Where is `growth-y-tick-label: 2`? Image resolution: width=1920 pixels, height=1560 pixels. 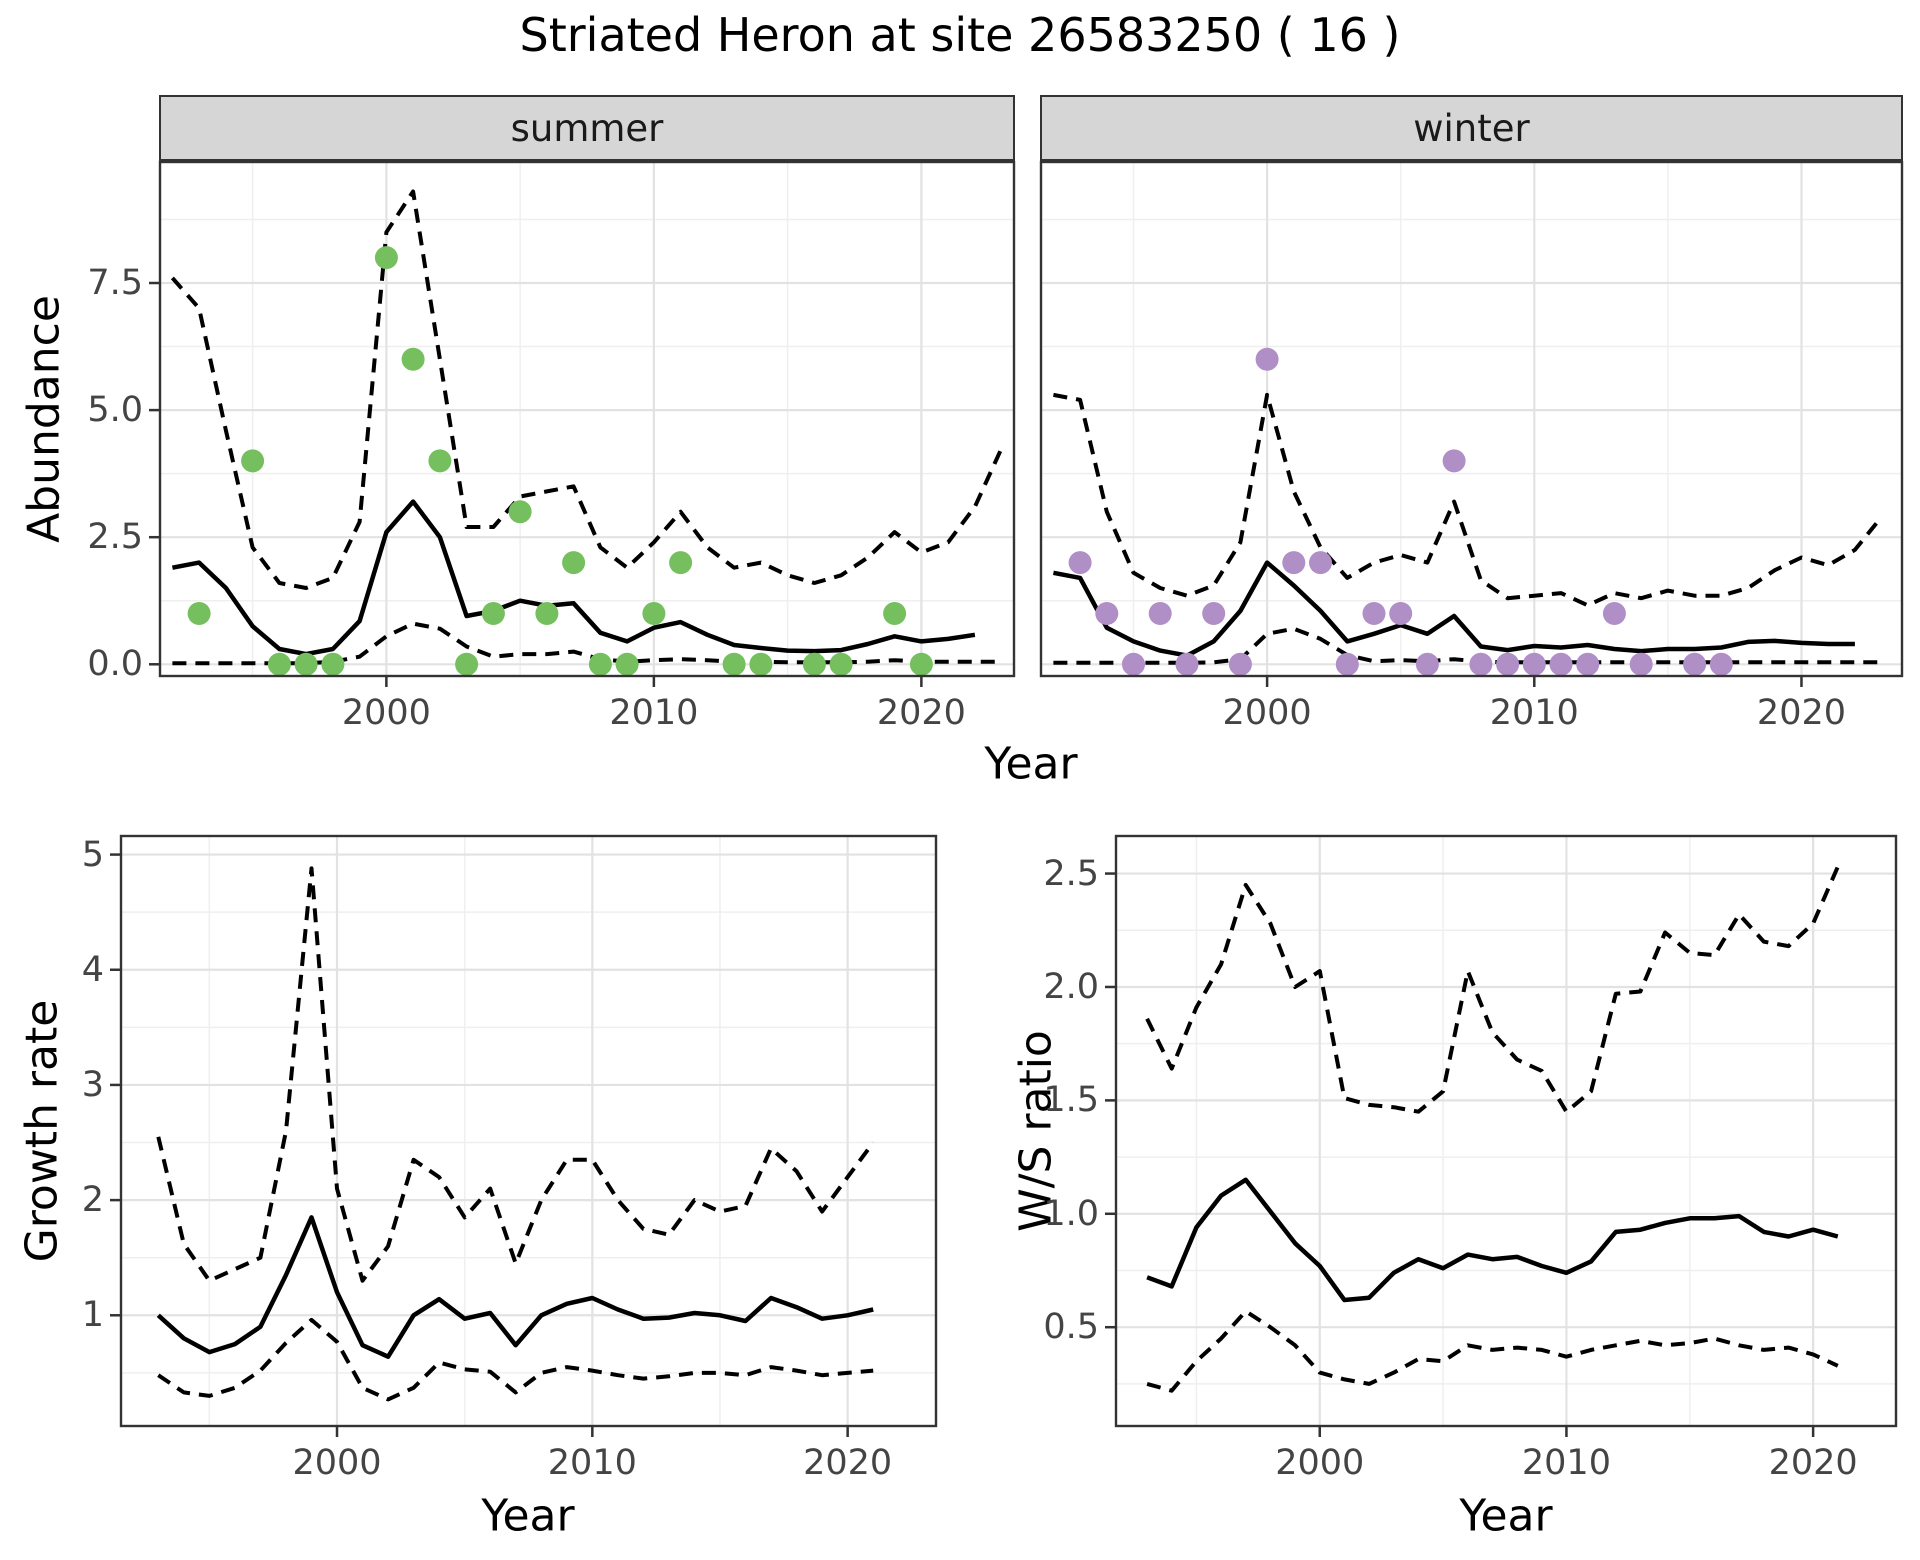
growth-y-tick-label: 2 is located at coordinates (92, 1200).